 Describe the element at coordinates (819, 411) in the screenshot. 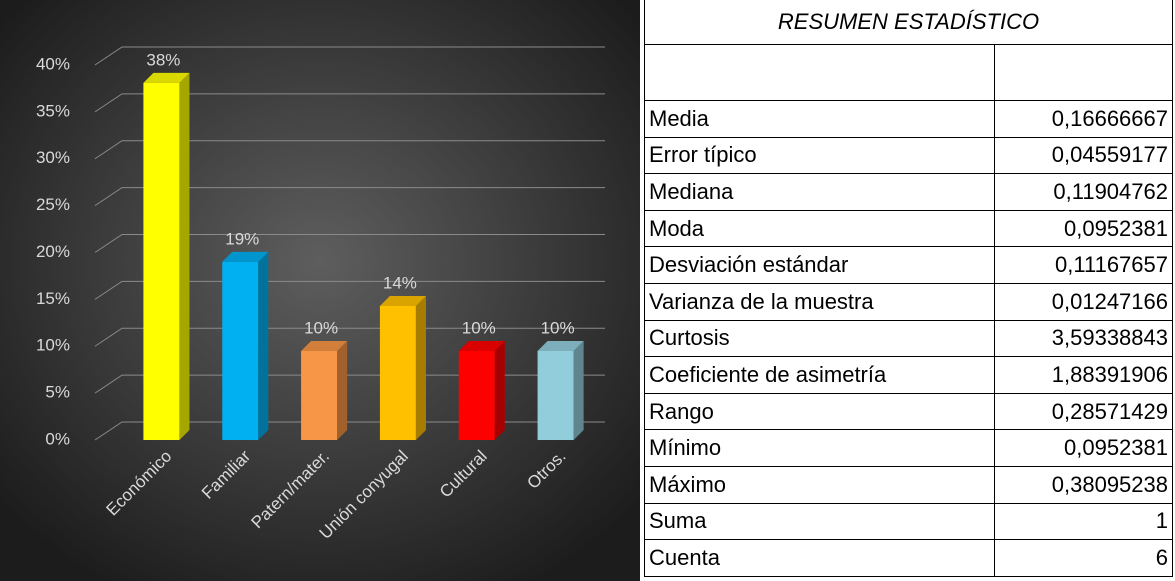

I see `stat-label: Rango` at that location.